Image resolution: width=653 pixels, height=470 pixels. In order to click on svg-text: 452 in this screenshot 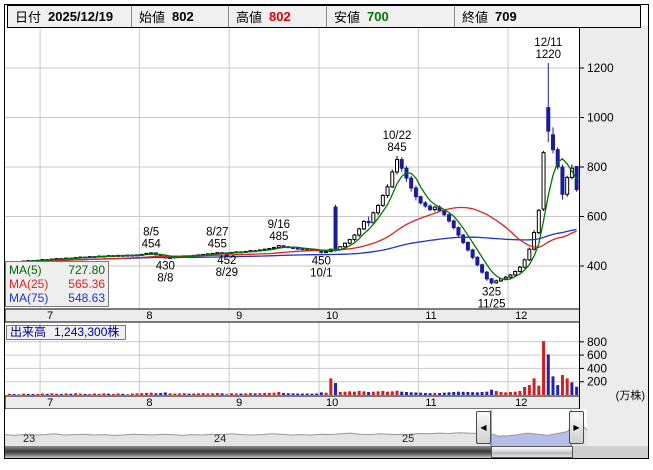, I will do `click(226, 261)`.